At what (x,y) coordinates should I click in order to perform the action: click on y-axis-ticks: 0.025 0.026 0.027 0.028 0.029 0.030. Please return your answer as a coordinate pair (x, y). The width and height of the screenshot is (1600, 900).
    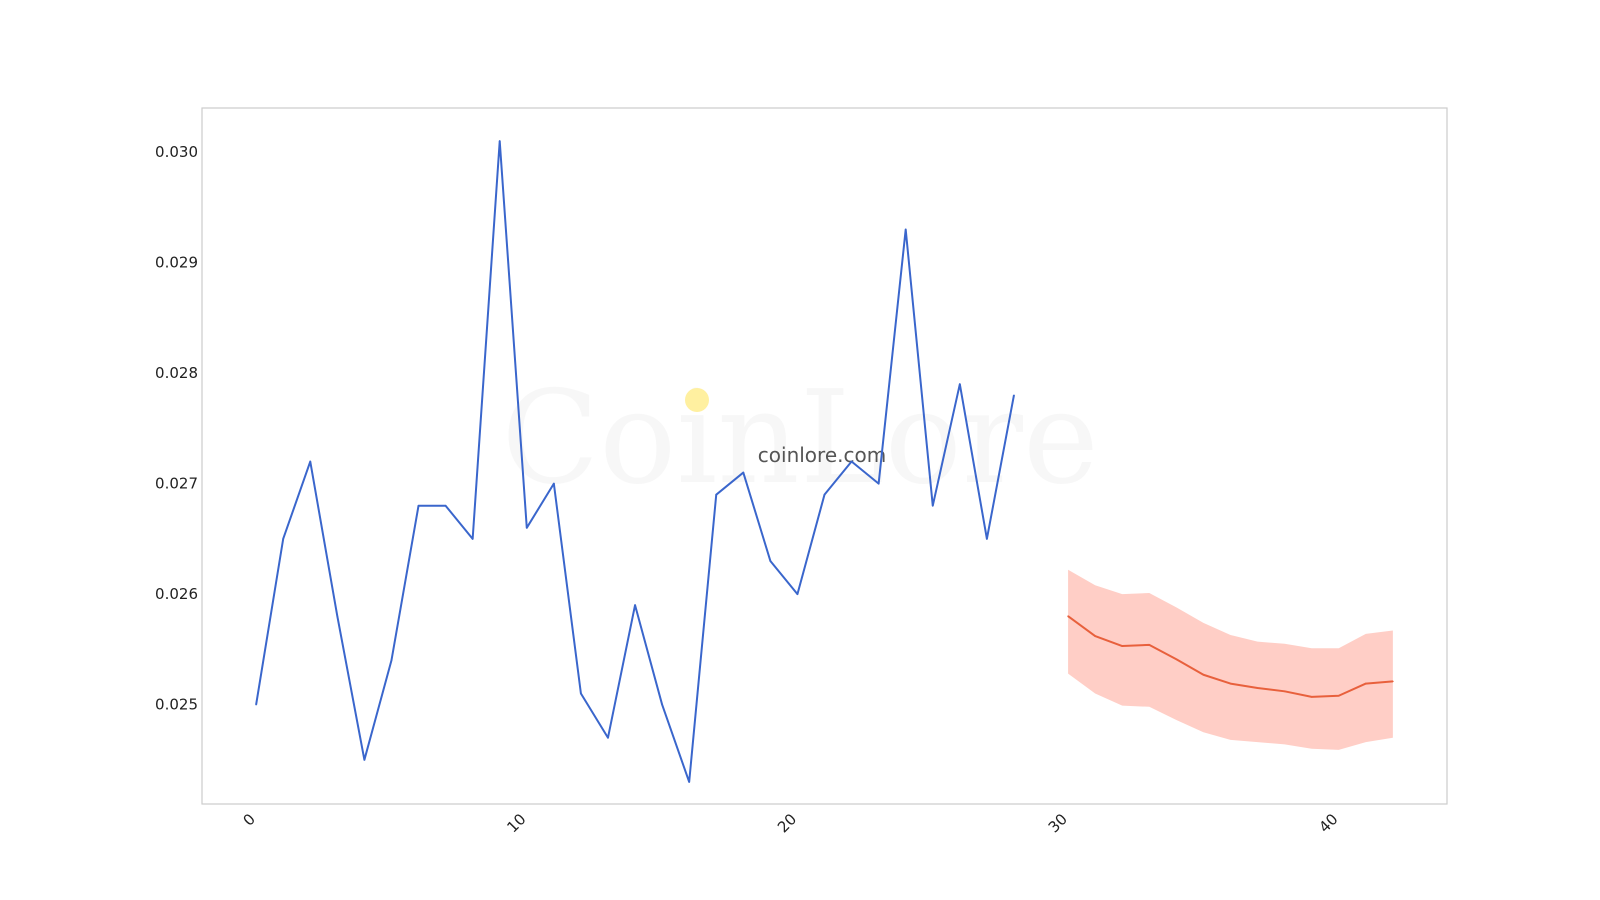
    Looking at the image, I should click on (176, 428).